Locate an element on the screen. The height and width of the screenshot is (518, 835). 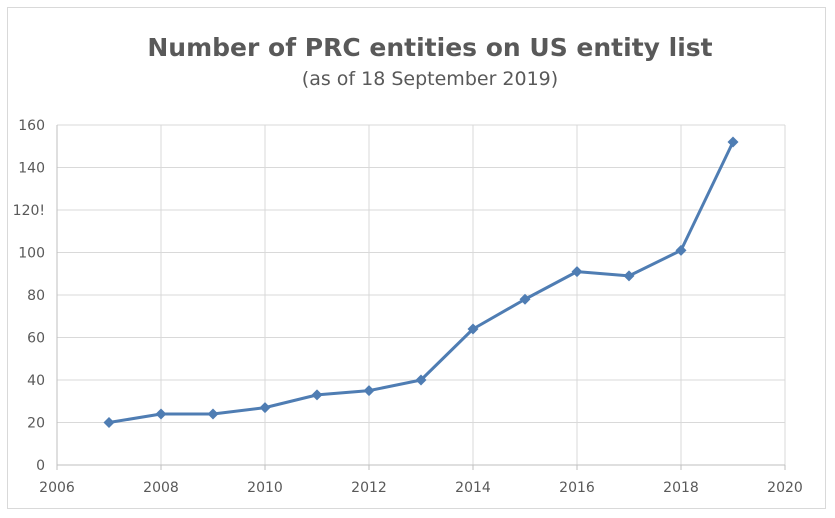
y-tick-label: 80 is located at coordinates (36, 296).